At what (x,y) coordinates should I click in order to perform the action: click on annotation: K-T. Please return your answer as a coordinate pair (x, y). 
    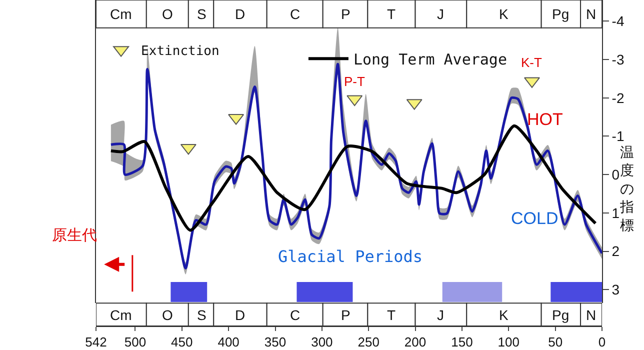
    Looking at the image, I should click on (531, 62).